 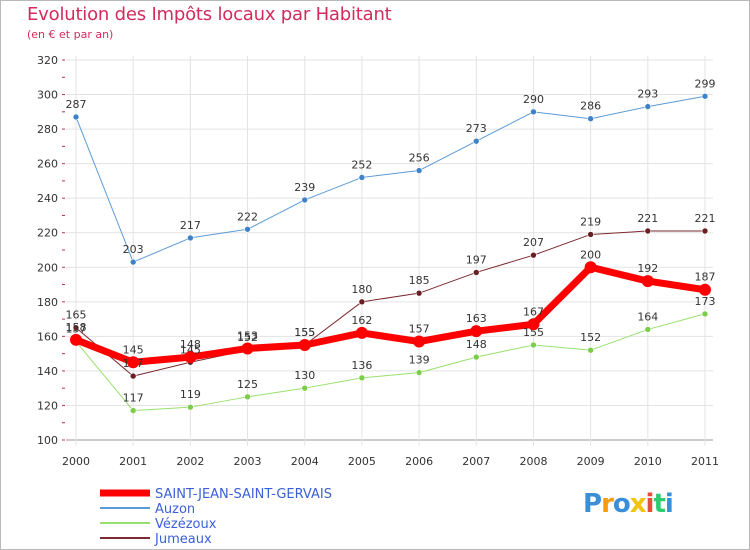 I want to click on data-label: 119, so click(x=190, y=394).